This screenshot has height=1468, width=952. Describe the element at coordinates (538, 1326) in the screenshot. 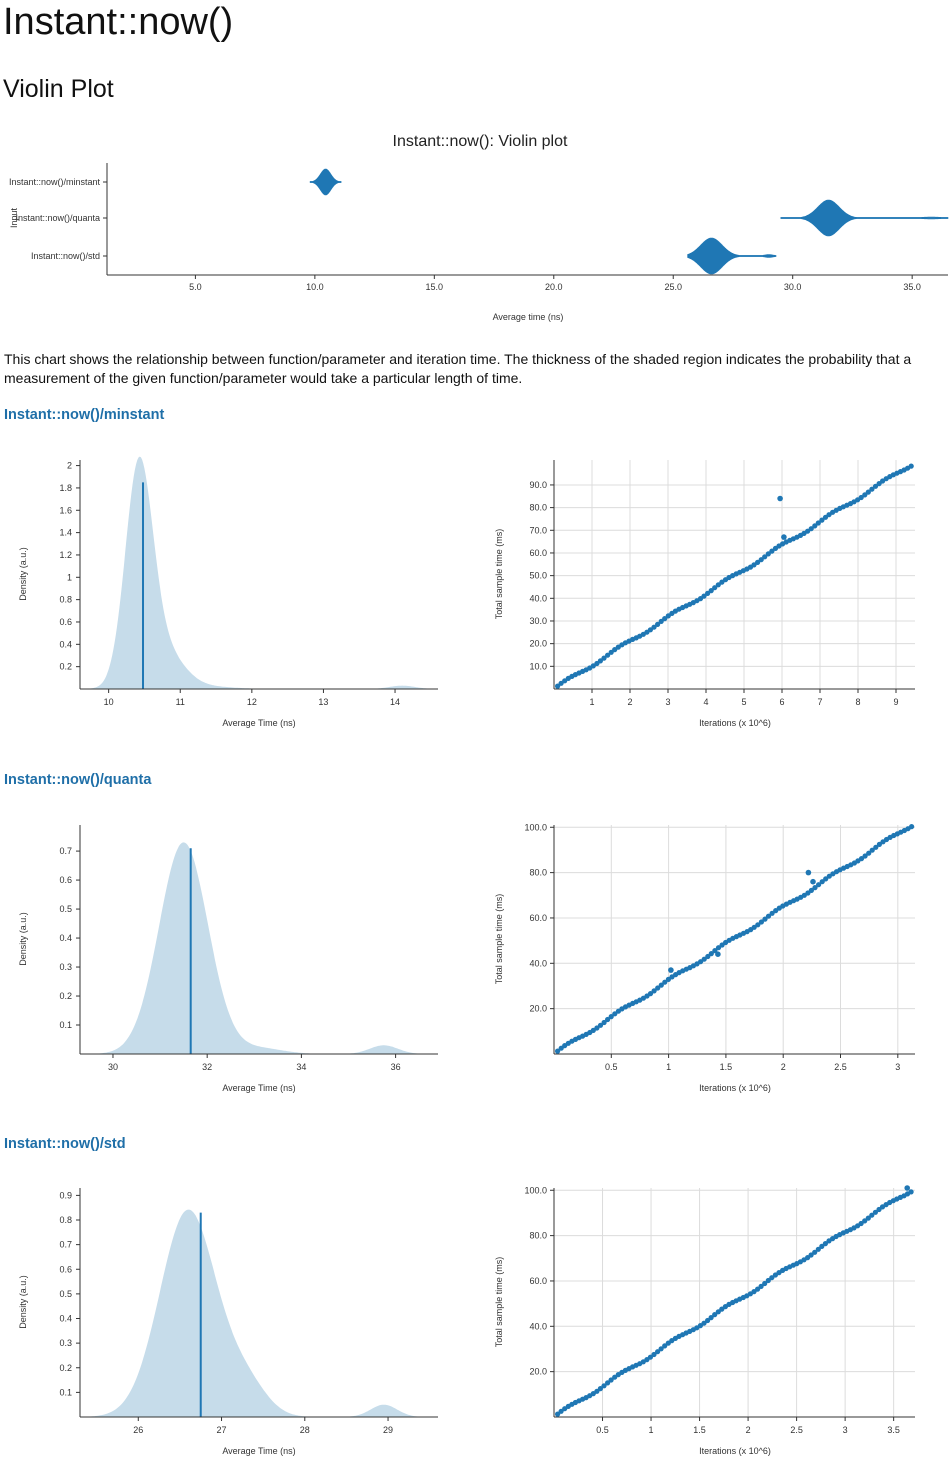

I see `reg-y-tick-label: 40.0` at that location.